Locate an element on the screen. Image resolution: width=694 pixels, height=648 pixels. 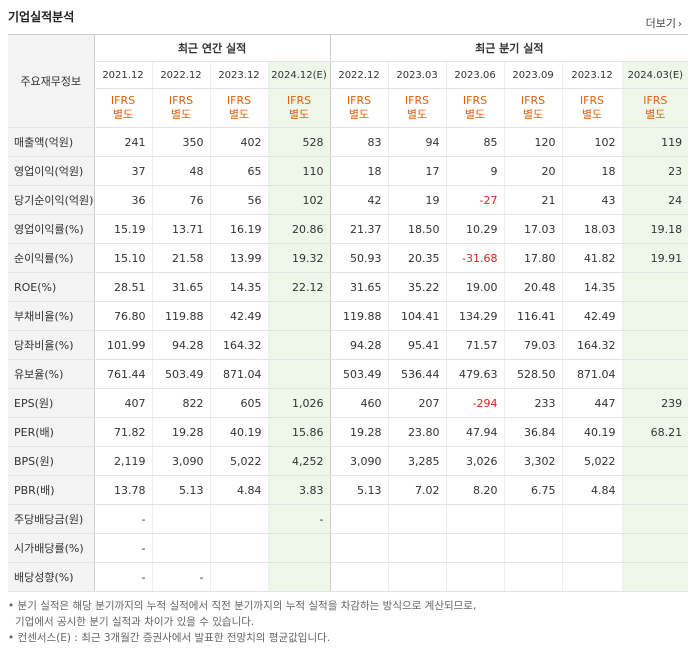
row-label: BPS(원) is located at coordinates (51, 461).